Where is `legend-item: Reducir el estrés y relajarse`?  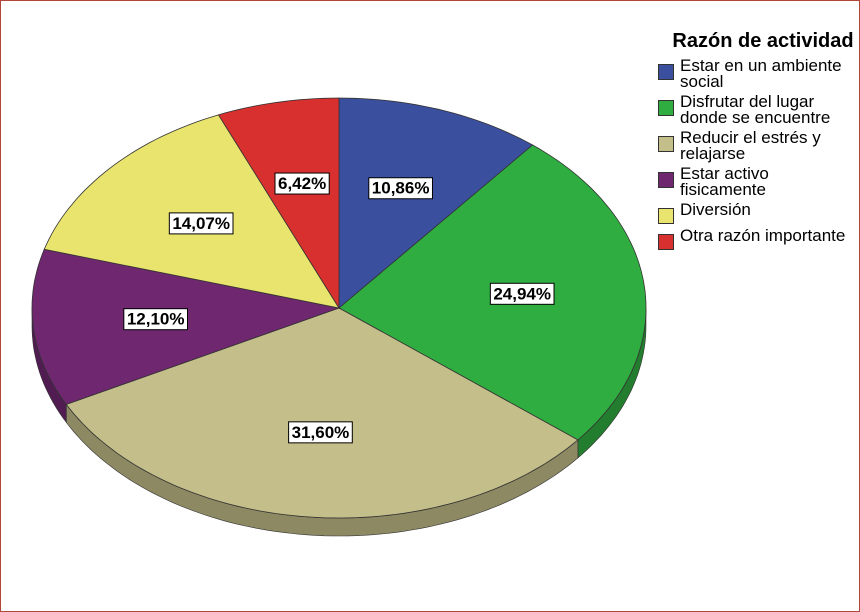
legend-item: Reducir el estrés y relajarse is located at coordinates (758, 145).